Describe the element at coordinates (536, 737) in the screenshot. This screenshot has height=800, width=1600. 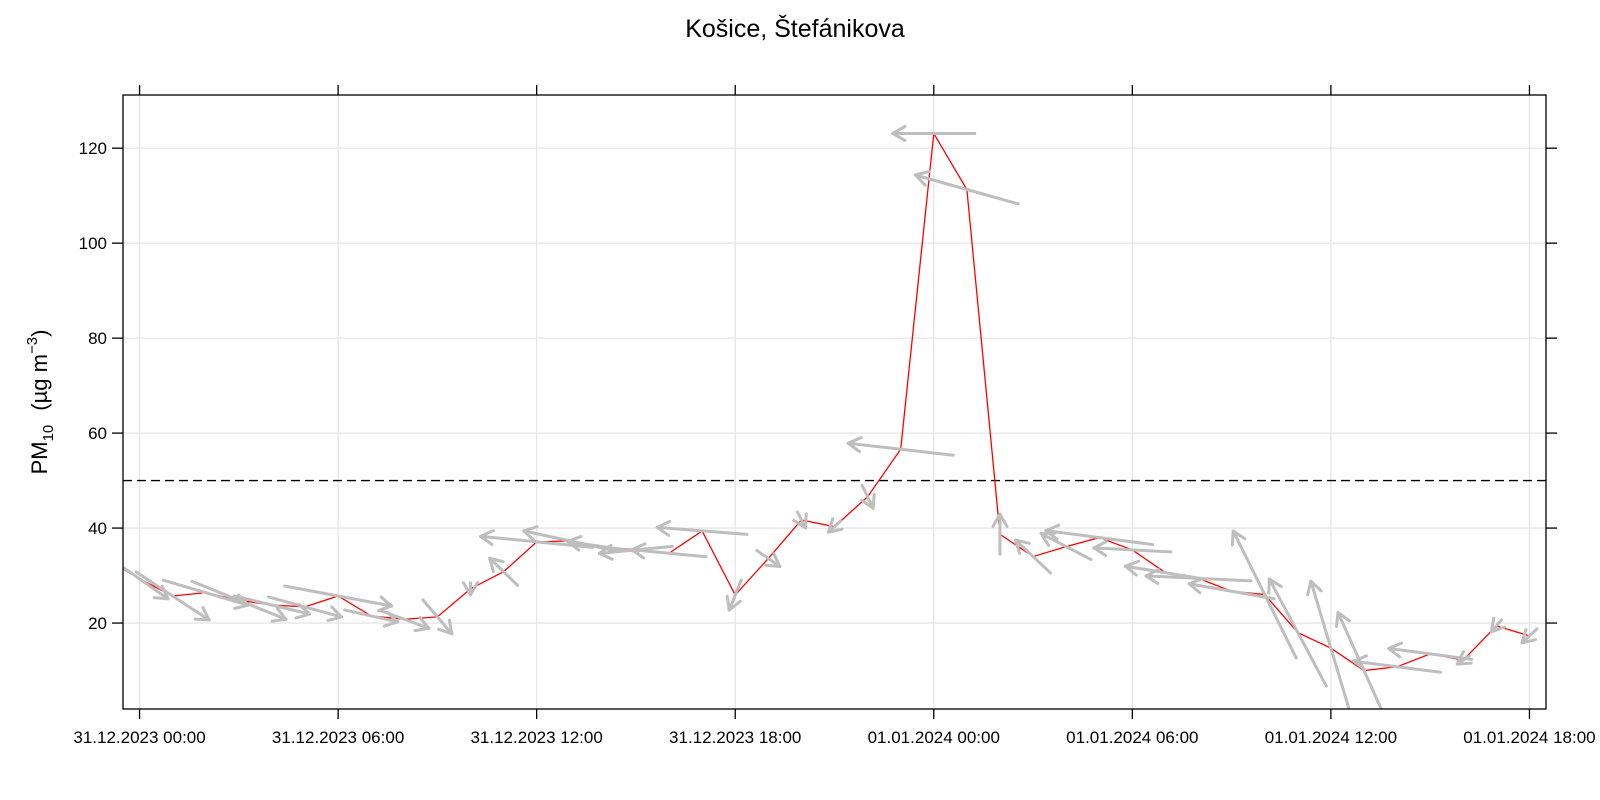
I see `x-tick-label: 31.12.2023 12:00` at that location.